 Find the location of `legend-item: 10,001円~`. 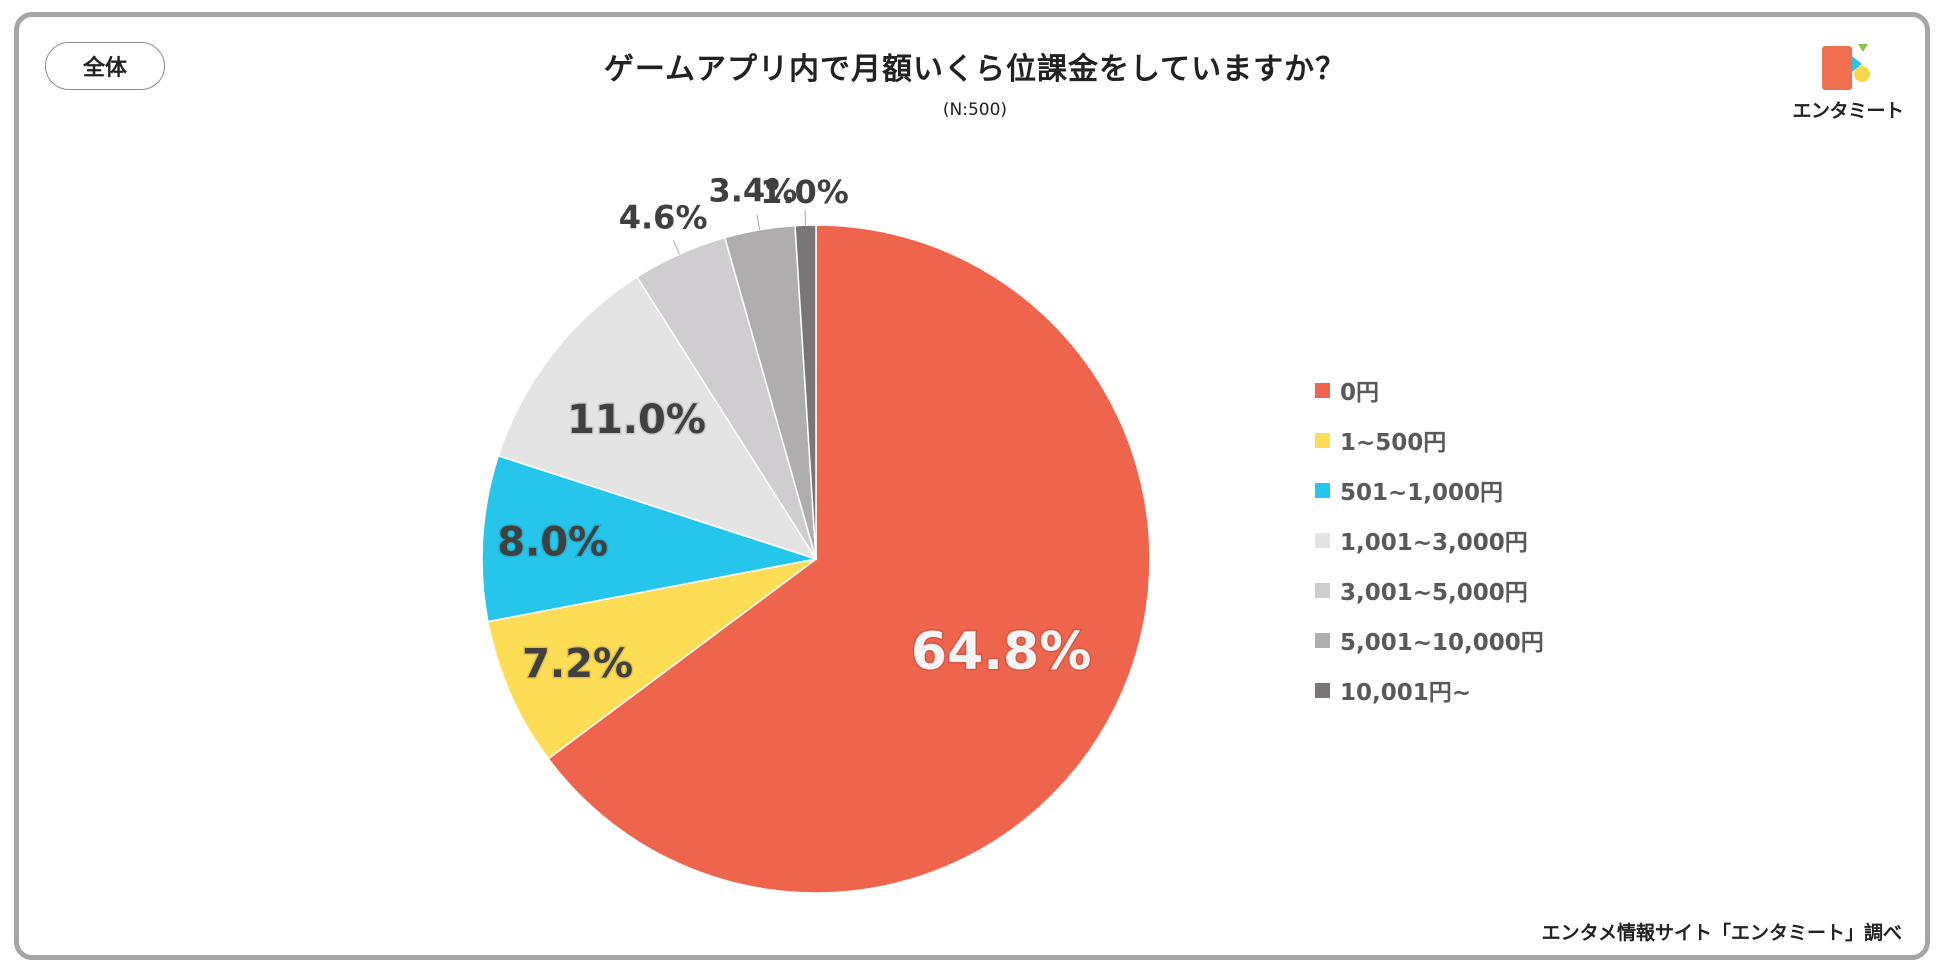

legend-item: 10,001円~ is located at coordinates (1429, 690).